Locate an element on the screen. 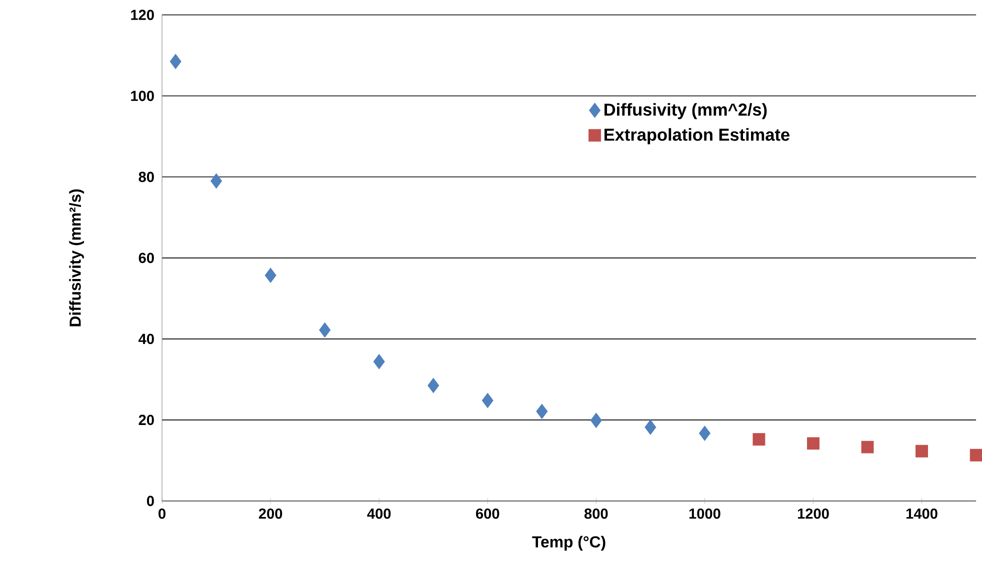 Image resolution: width=982 pixels, height=584 pixels. x-tick-label: 1400 is located at coordinates (922, 513).